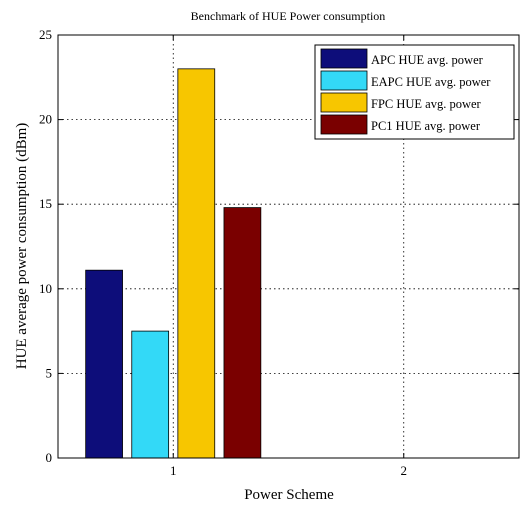  What do you see at coordinates (426, 104) in the screenshot?
I see `legend-label: FPC HUE avg. power` at bounding box center [426, 104].